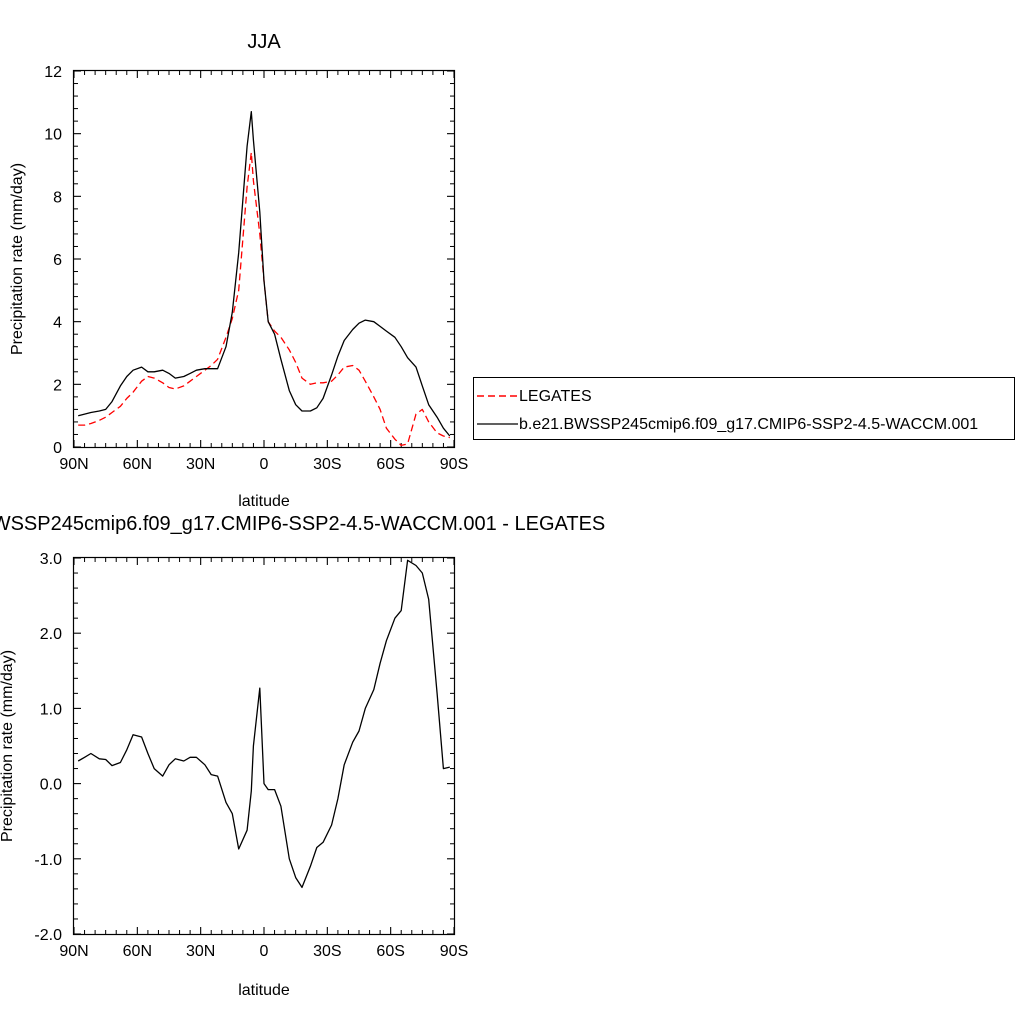 This screenshot has height=1024, width=1024. Describe the element at coordinates (53, 72) in the screenshot. I see `top-y-tick-label: 12` at that location.